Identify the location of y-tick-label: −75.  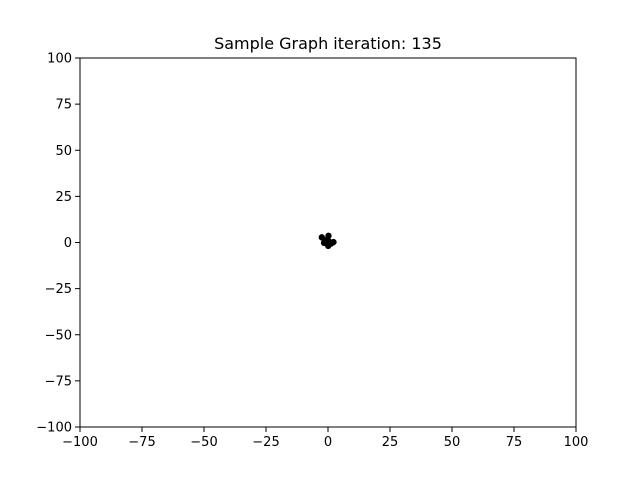
(58, 381).